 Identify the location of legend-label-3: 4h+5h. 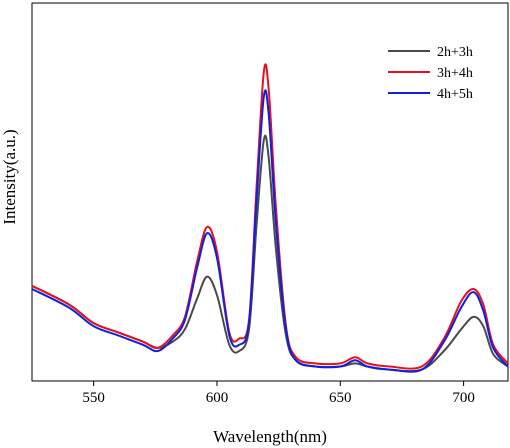
(455, 94).